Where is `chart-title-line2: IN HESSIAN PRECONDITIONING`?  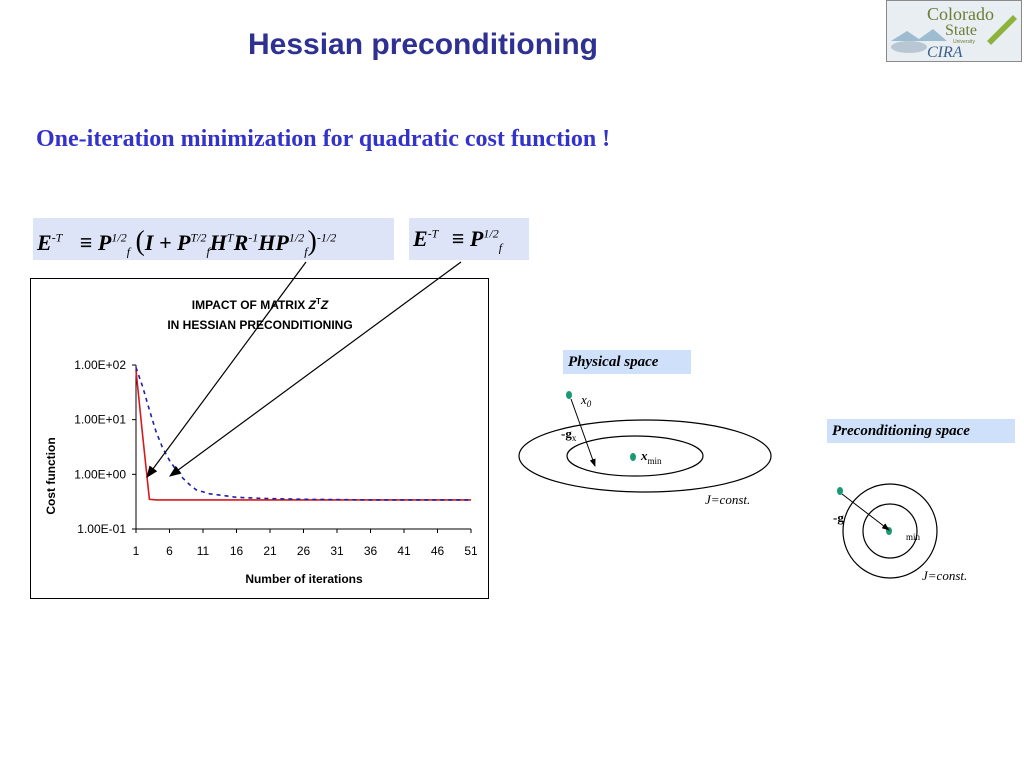
chart-title-line2: IN HESSIAN PRECONDITIONING is located at coordinates (259, 325).